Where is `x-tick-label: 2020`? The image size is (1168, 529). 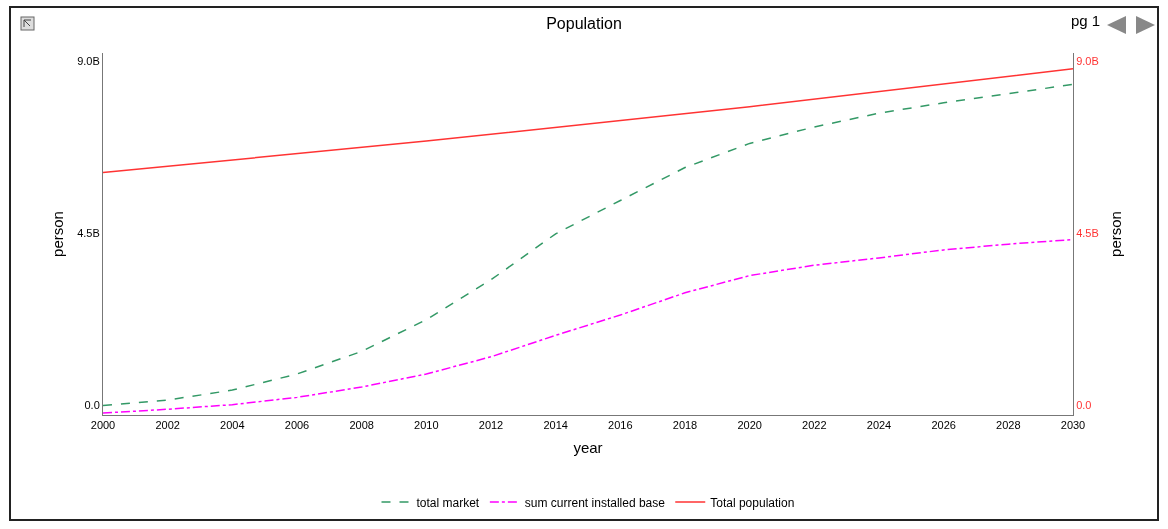
x-tick-label: 2020 is located at coordinates (749, 425).